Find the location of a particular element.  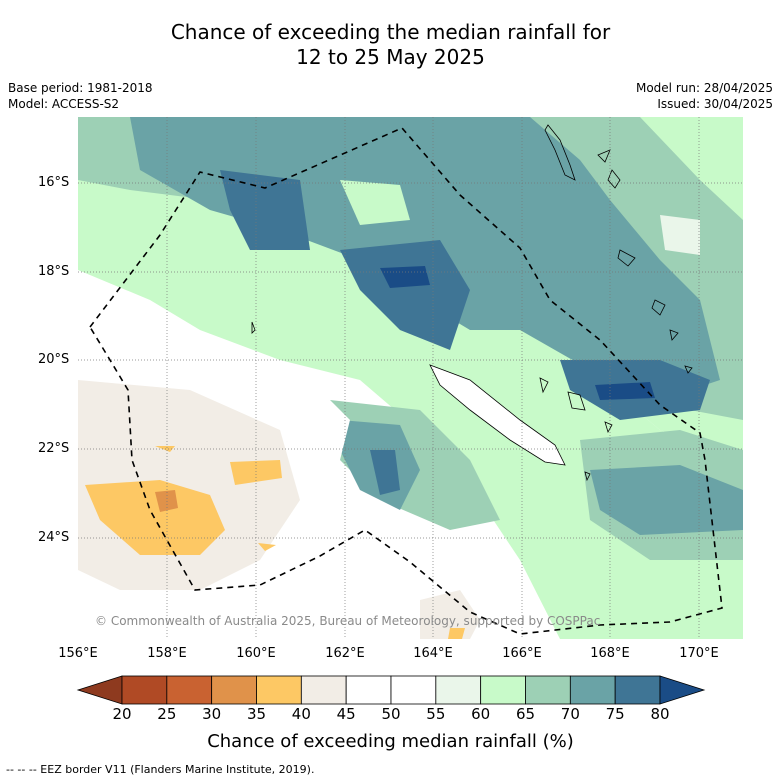

contour-35-40-c is located at coordinates (267, 547).